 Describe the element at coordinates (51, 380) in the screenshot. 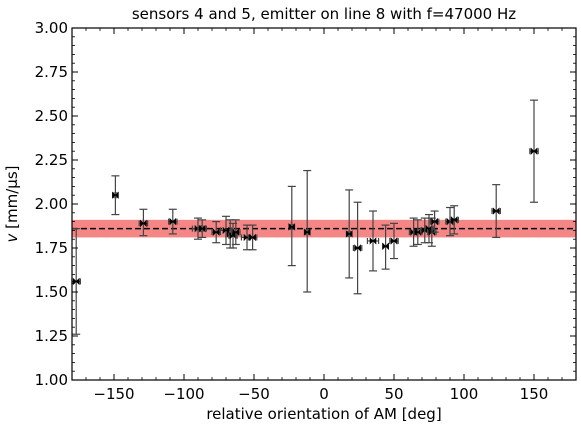

I see `y-tick-label: 1.00` at that location.